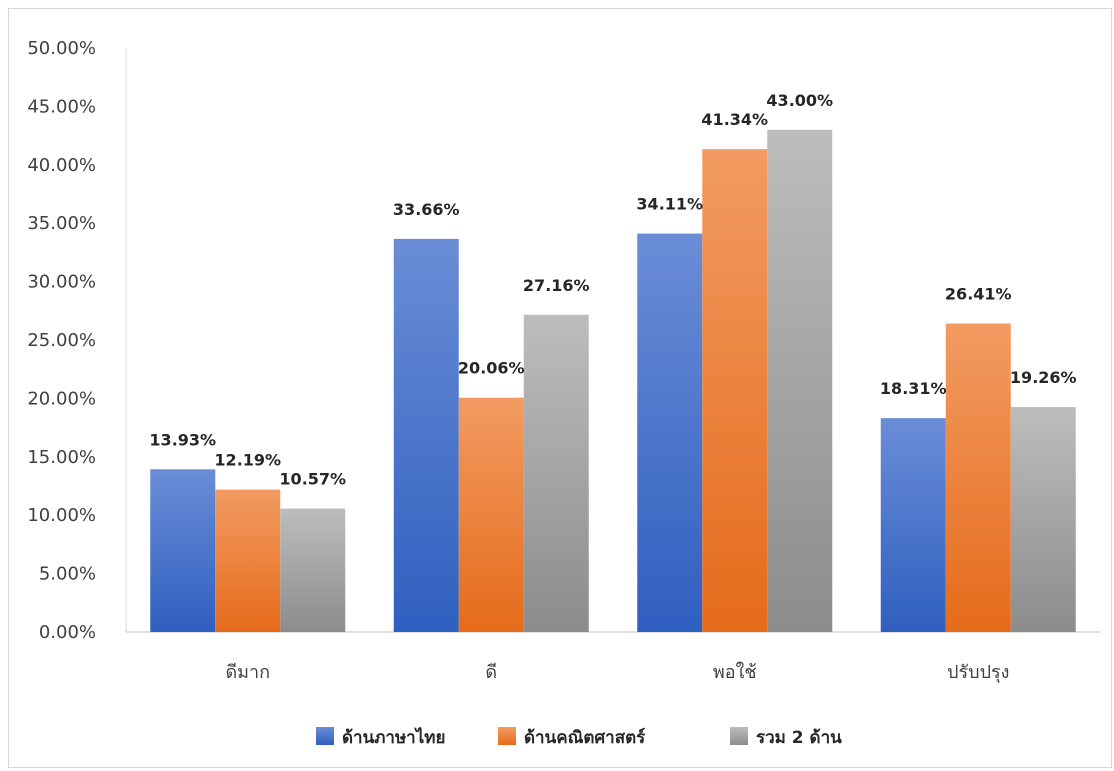 This screenshot has width=1114, height=771. What do you see at coordinates (61, 398) in the screenshot?
I see `y-tick-label: 20.00%` at bounding box center [61, 398].